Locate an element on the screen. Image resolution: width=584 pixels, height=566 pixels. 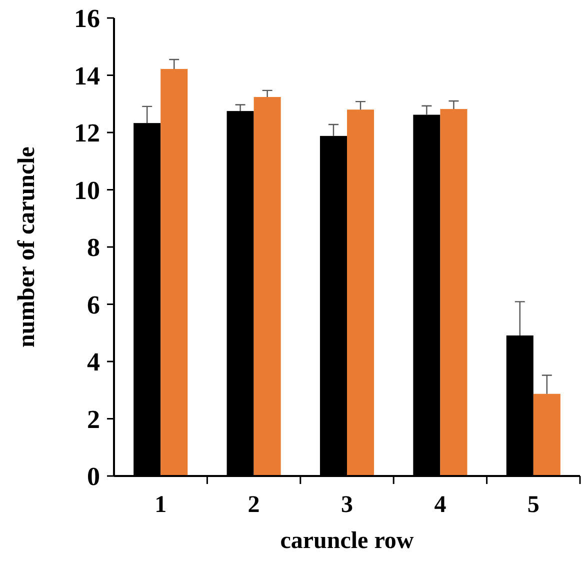
y-tick-label: 0 is located at coordinates (93, 477).